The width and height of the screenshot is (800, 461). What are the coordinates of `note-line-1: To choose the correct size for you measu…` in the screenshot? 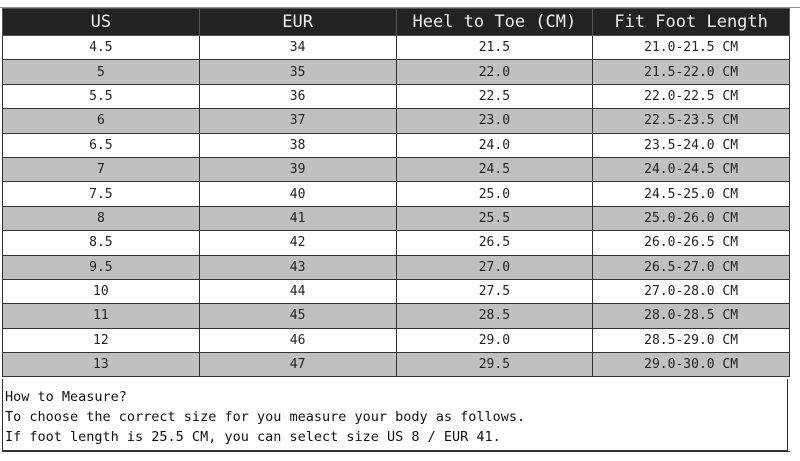 It's located at (265, 417).